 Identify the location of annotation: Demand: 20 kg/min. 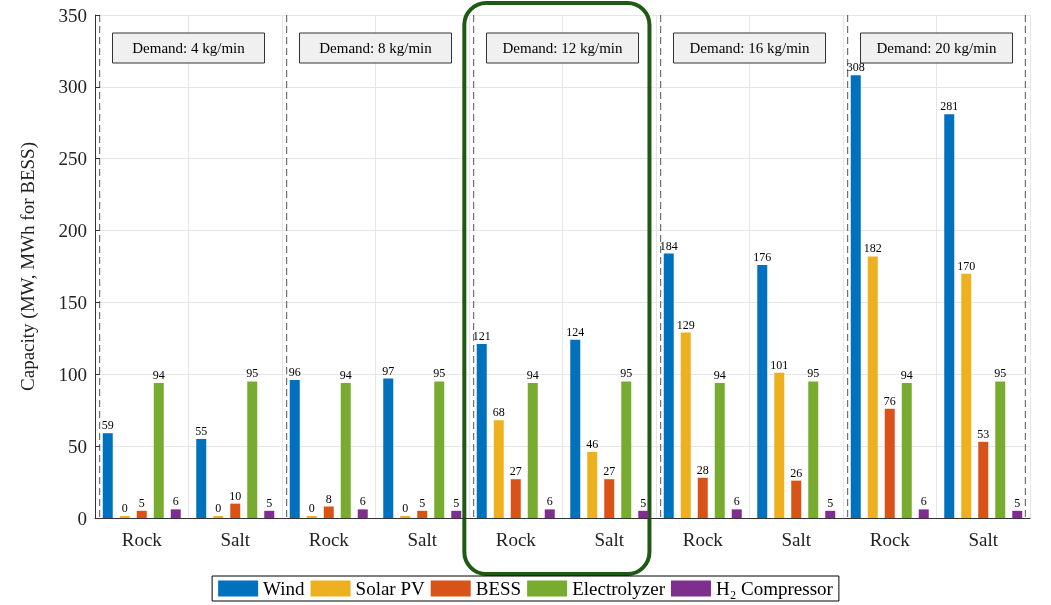
(936, 48).